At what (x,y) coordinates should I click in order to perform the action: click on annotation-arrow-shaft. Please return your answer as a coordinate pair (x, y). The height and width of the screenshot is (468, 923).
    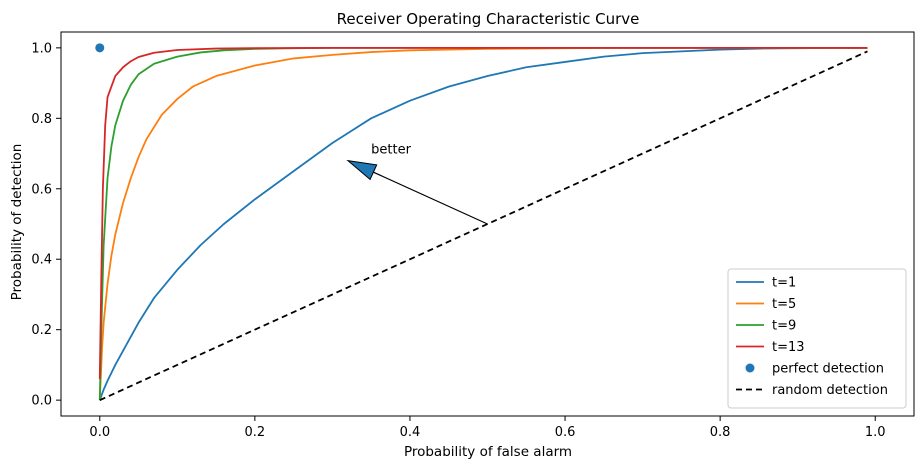
    Looking at the image, I should click on (430, 198).